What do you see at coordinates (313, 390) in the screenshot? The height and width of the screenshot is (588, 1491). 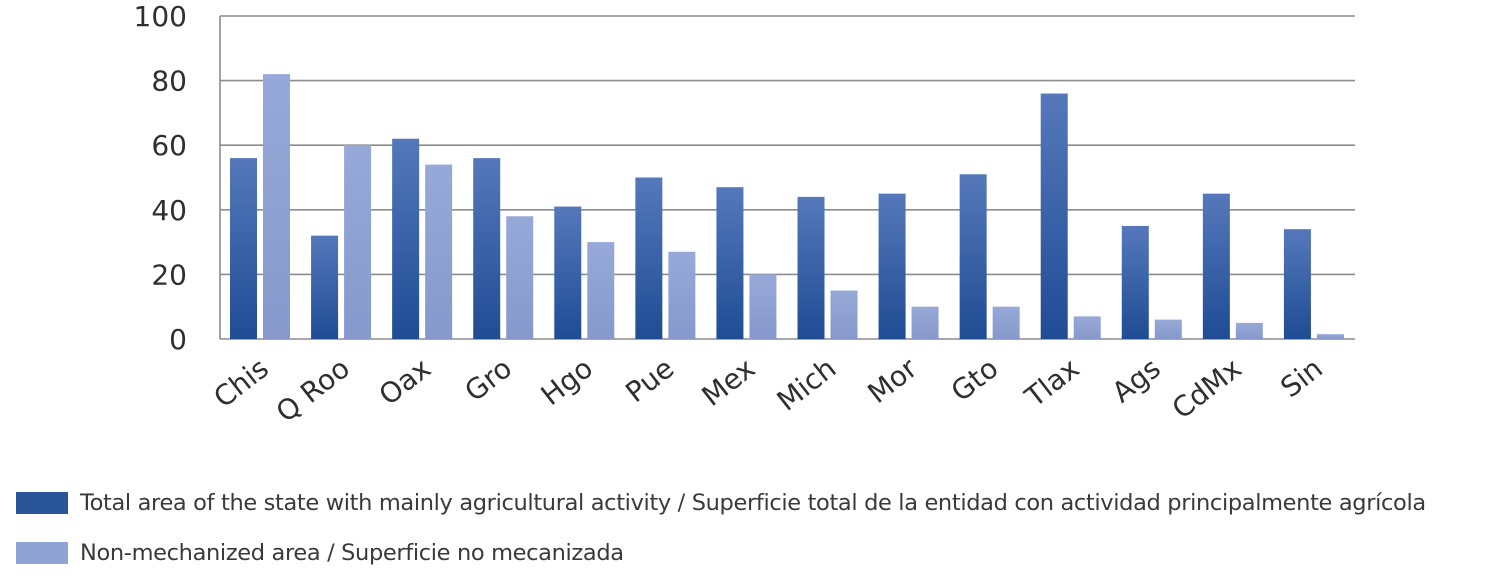 I see `x-tick-label: Q Roo` at bounding box center [313, 390].